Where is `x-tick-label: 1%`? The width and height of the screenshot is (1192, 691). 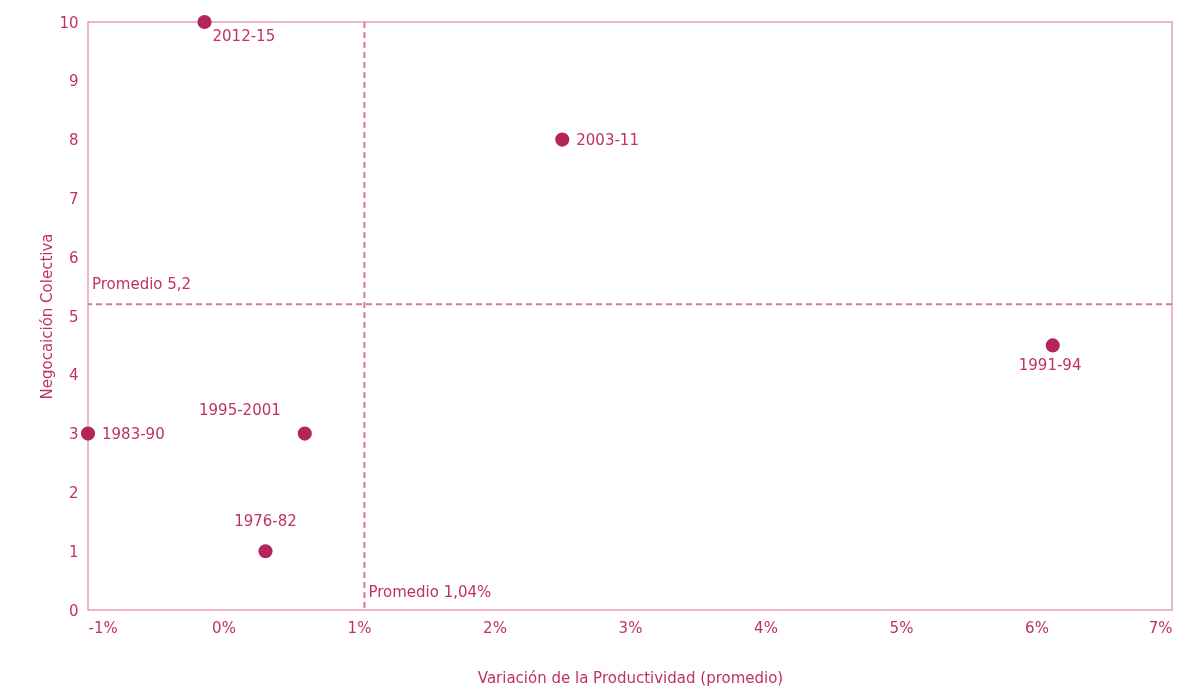 x-tick-label: 1% is located at coordinates (359, 627).